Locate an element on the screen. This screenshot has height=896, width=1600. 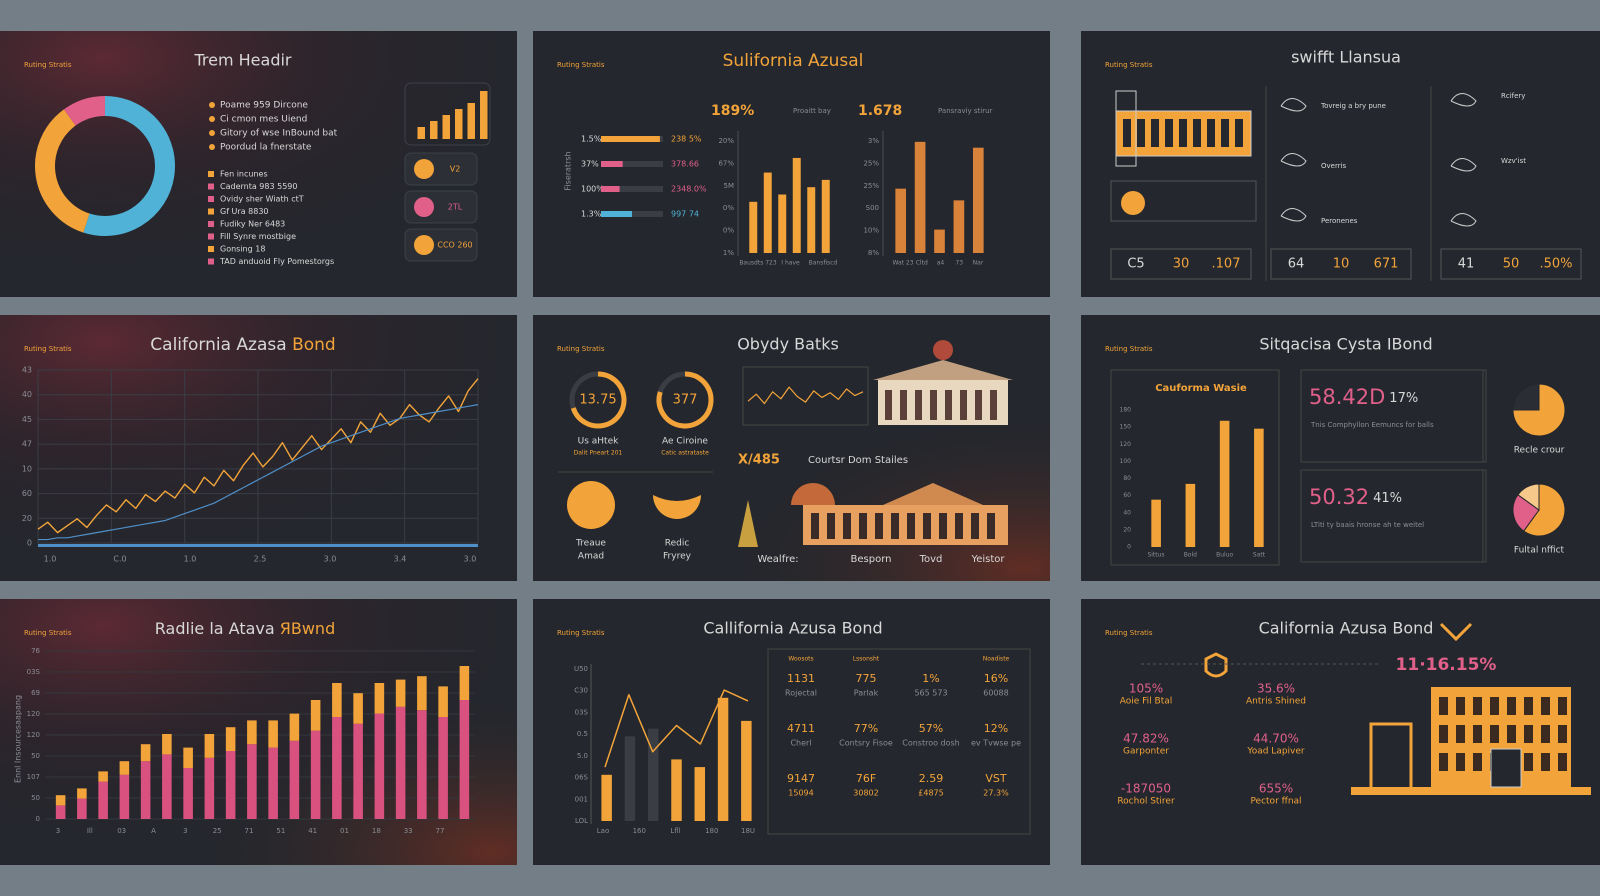
stat-label: Antris Shined is located at coordinates (1276, 702).